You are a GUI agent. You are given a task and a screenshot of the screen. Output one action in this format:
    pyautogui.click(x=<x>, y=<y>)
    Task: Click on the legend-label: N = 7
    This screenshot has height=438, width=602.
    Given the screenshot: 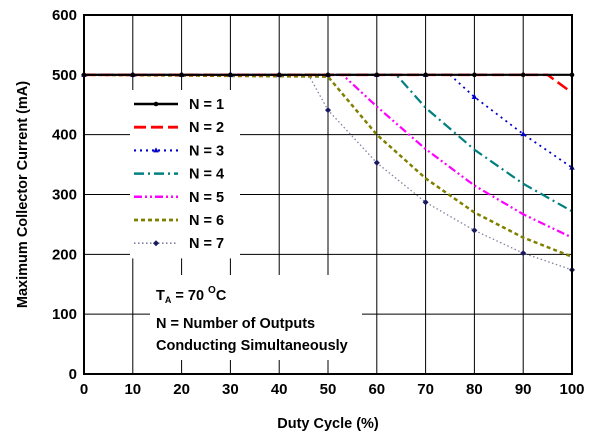 What is the action you would take?
    pyautogui.click(x=206, y=244)
    